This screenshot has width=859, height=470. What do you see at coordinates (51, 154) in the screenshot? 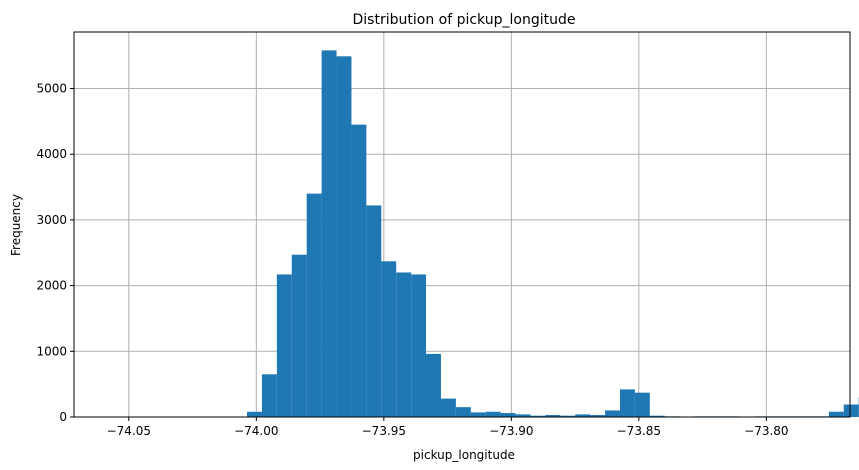
I see `y-tick-label: 4000` at bounding box center [51, 154].